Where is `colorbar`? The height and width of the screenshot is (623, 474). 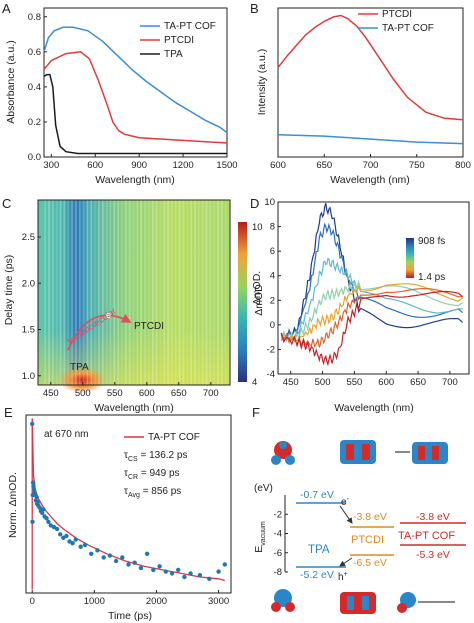 colorbar is located at coordinates (242, 302).